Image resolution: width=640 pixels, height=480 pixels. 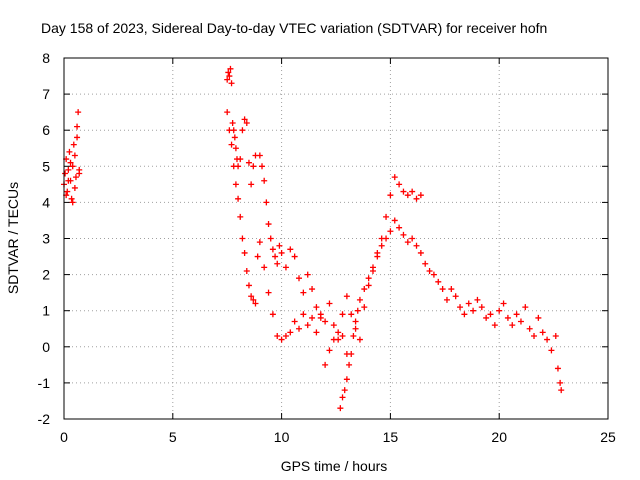 I want to click on x-tick-label: 20, so click(x=499, y=437).